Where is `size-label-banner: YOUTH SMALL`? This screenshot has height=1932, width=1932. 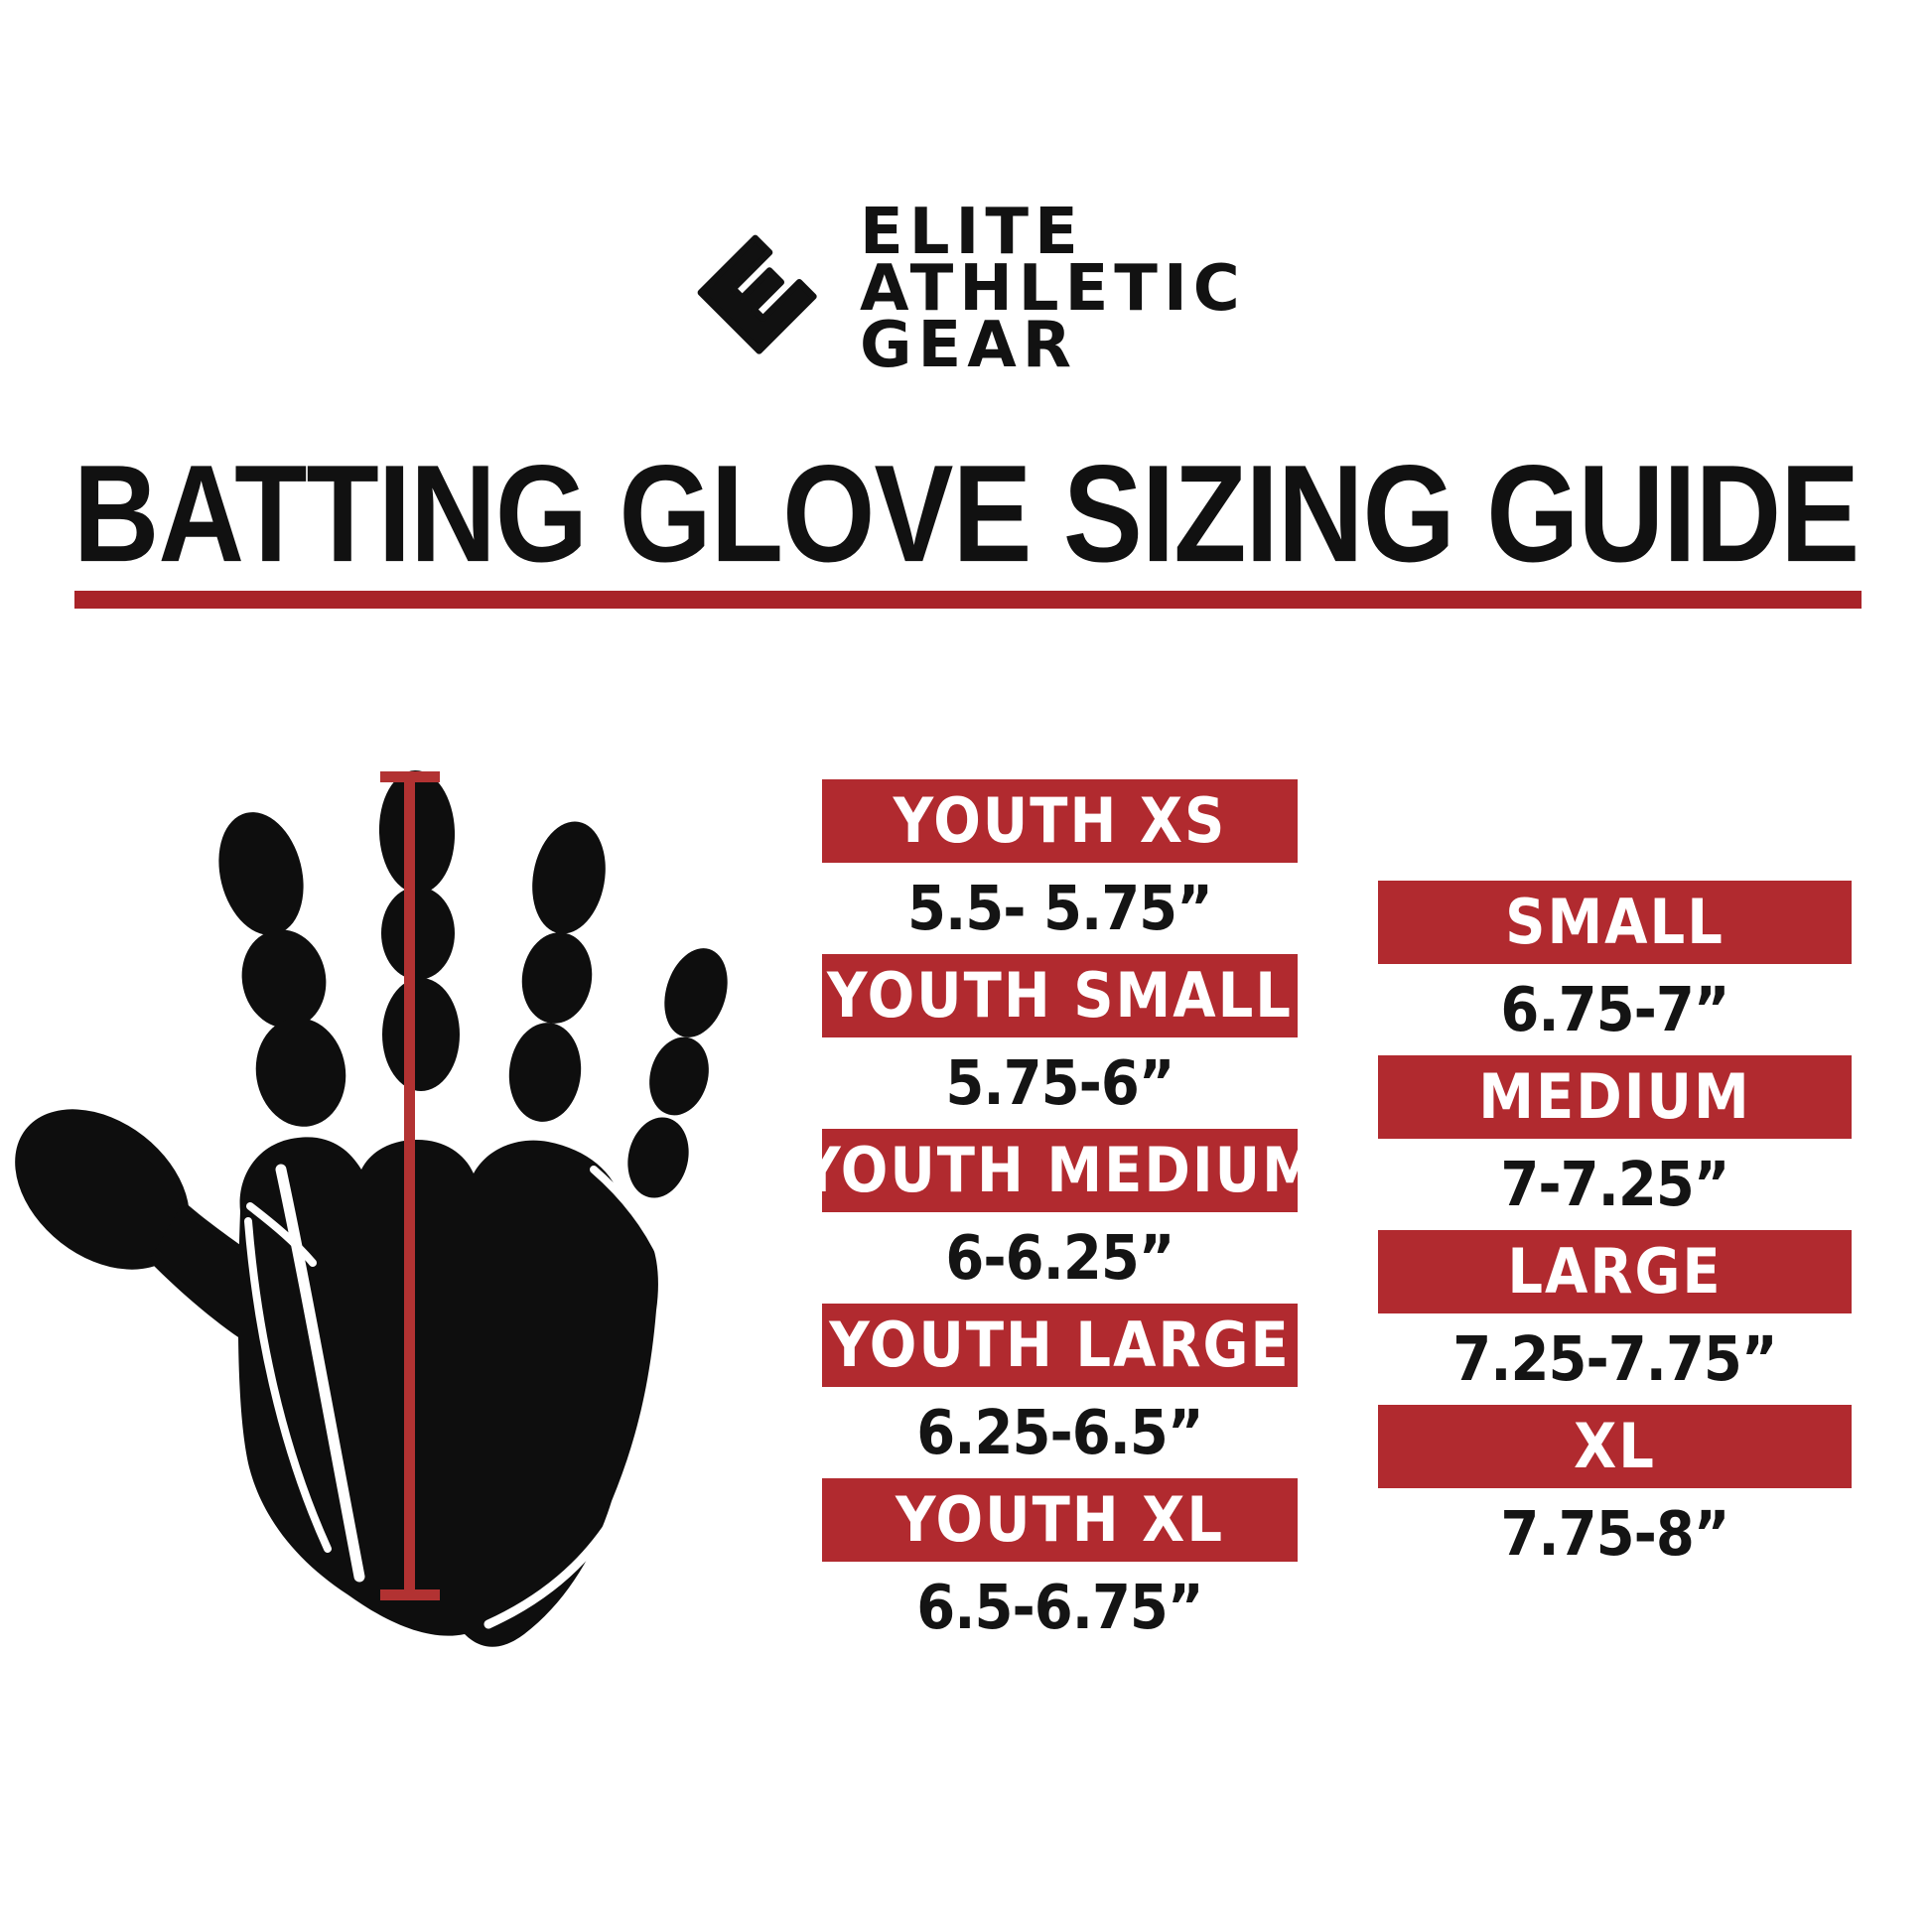 size-label-banner: YOUTH SMALL is located at coordinates (1060, 996).